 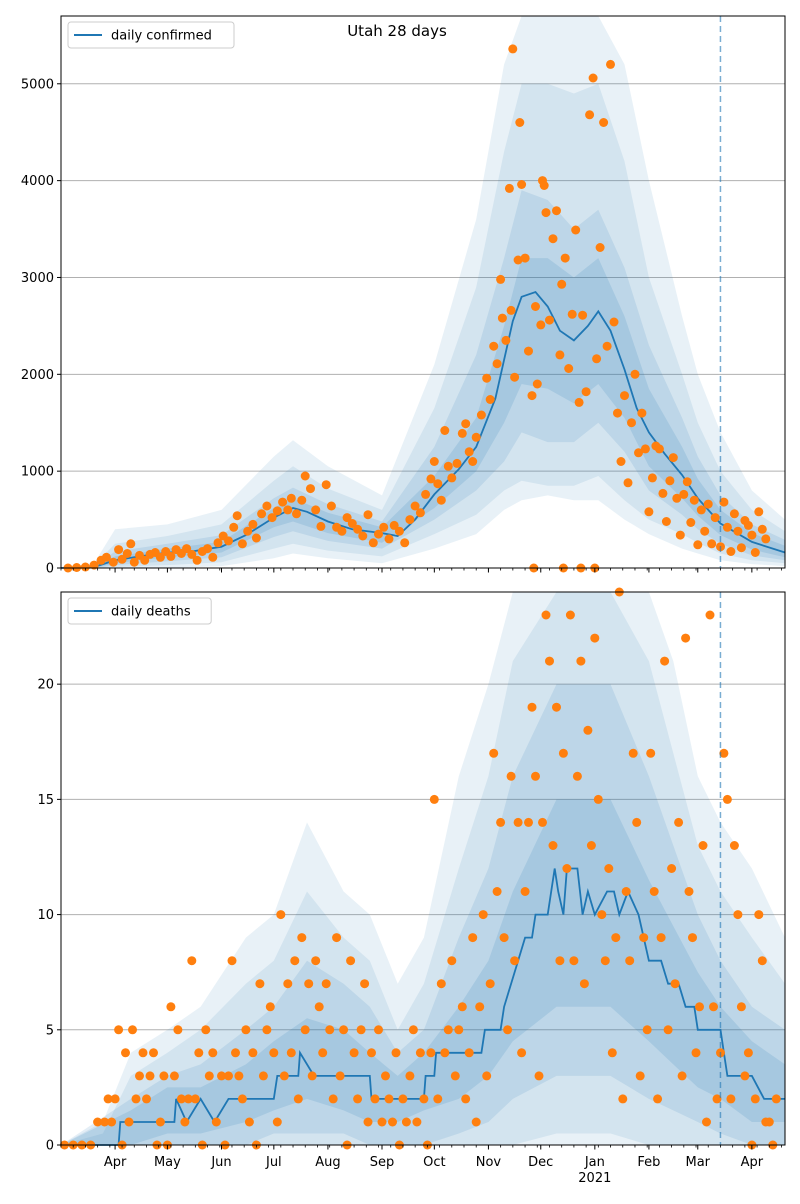 What do you see at coordinates (45, 800) in the screenshot?
I see `y-tick-label: 15` at bounding box center [45, 800].